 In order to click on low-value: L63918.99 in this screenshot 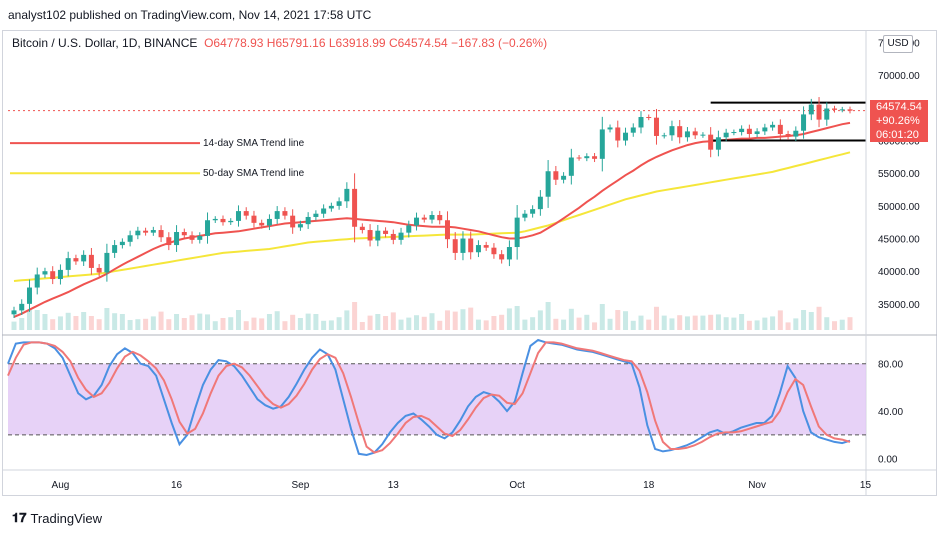, I will do `click(357, 43)`.